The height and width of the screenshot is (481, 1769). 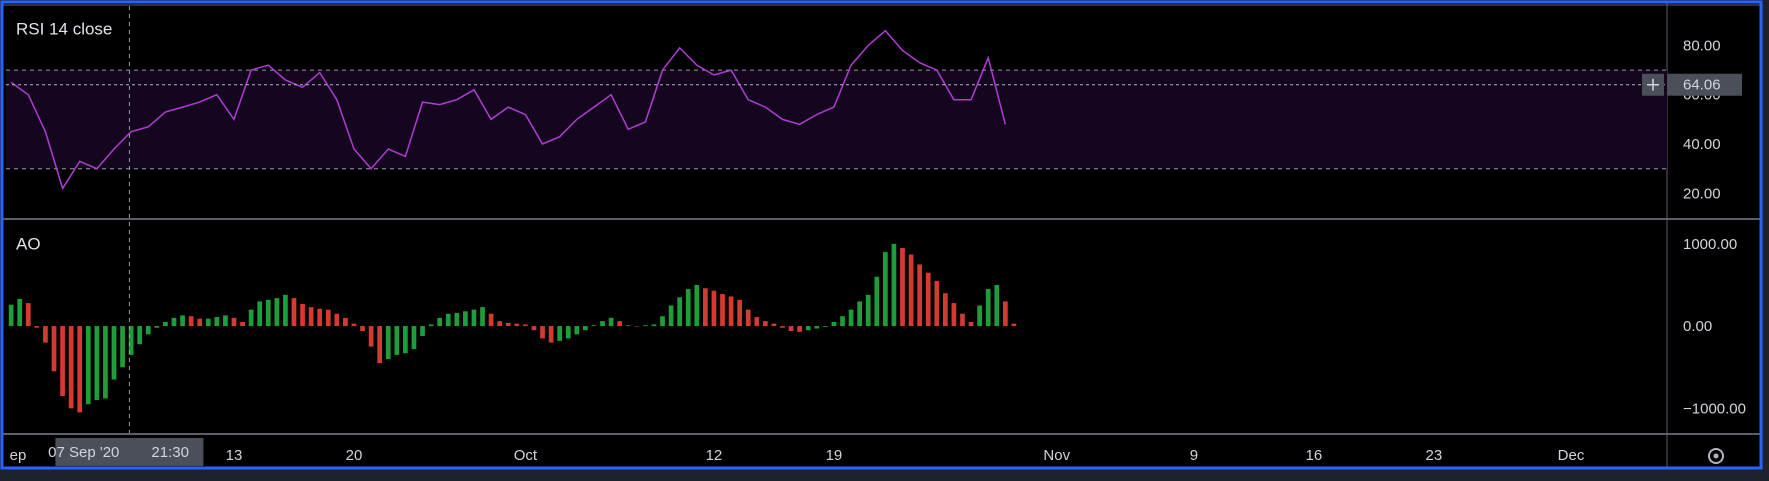 What do you see at coordinates (234, 455) in the screenshot?
I see `x-tick-label: 13` at bounding box center [234, 455].